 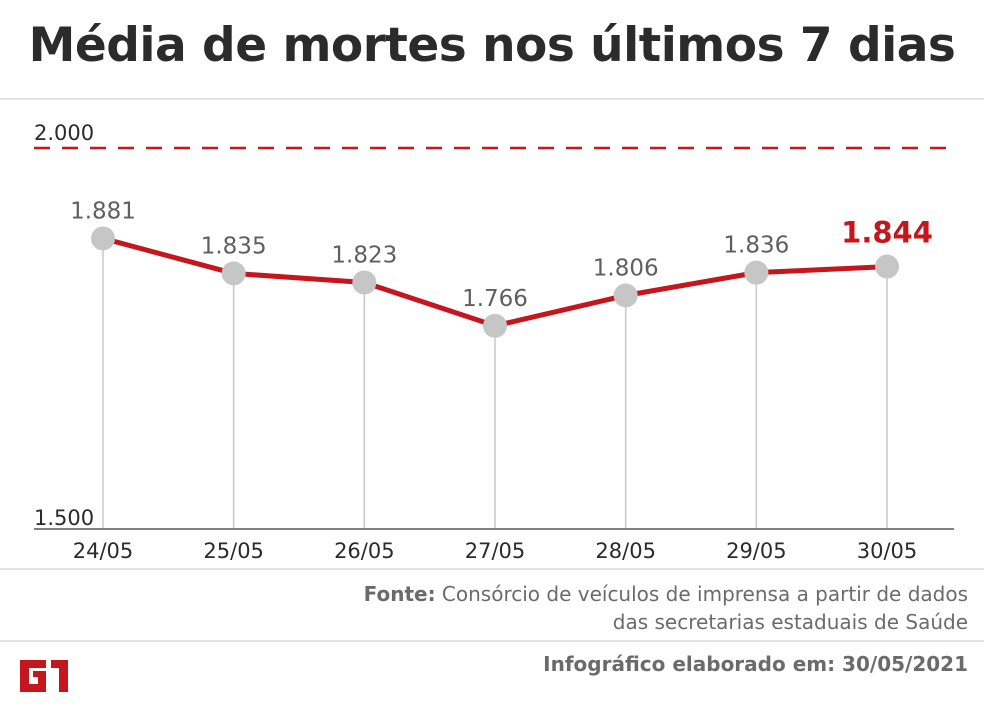 I want to click on top-divider, so click(x=492, y=99).